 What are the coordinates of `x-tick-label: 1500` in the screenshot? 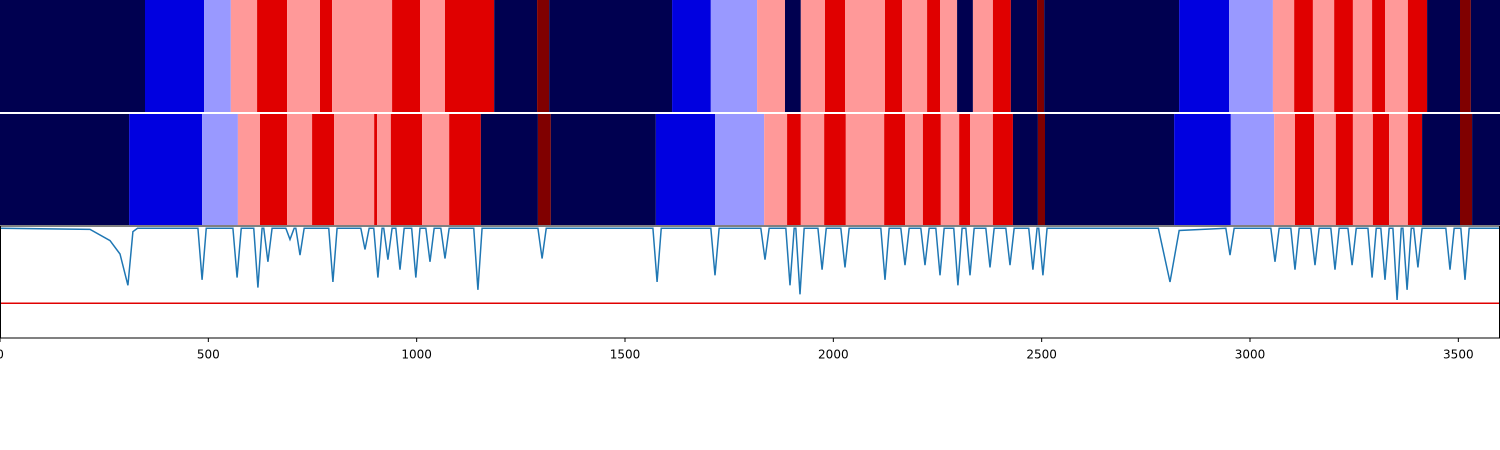 It's located at (625, 355).